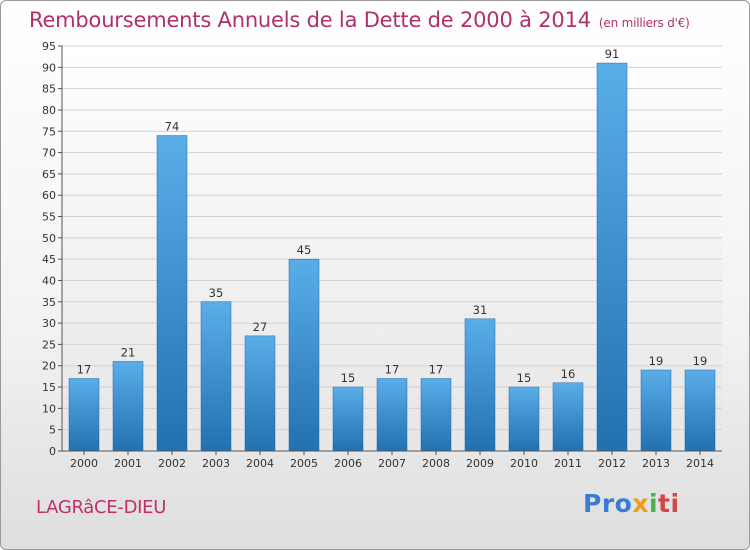 Image resolution: width=750 pixels, height=550 pixels. What do you see at coordinates (52, 430) in the screenshot?
I see `y-tick-label: 5` at bounding box center [52, 430].